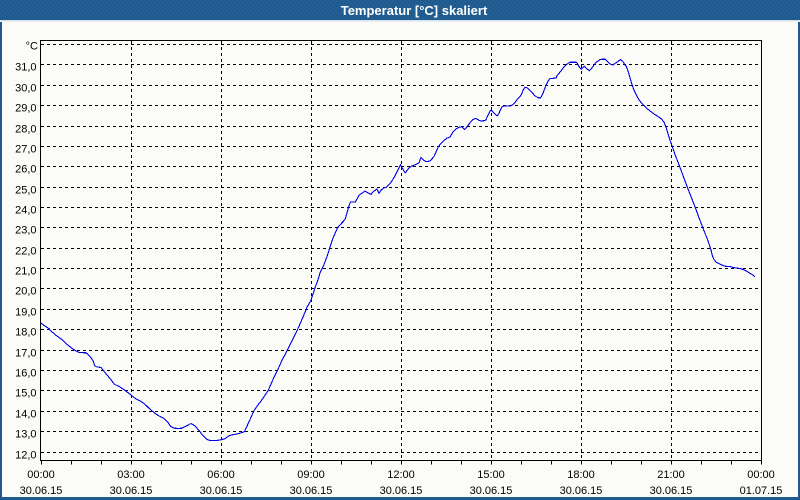 The width and height of the screenshot is (800, 500). What do you see at coordinates (25, 393) in the screenshot?
I see `svg-text: 15,0` at bounding box center [25, 393].